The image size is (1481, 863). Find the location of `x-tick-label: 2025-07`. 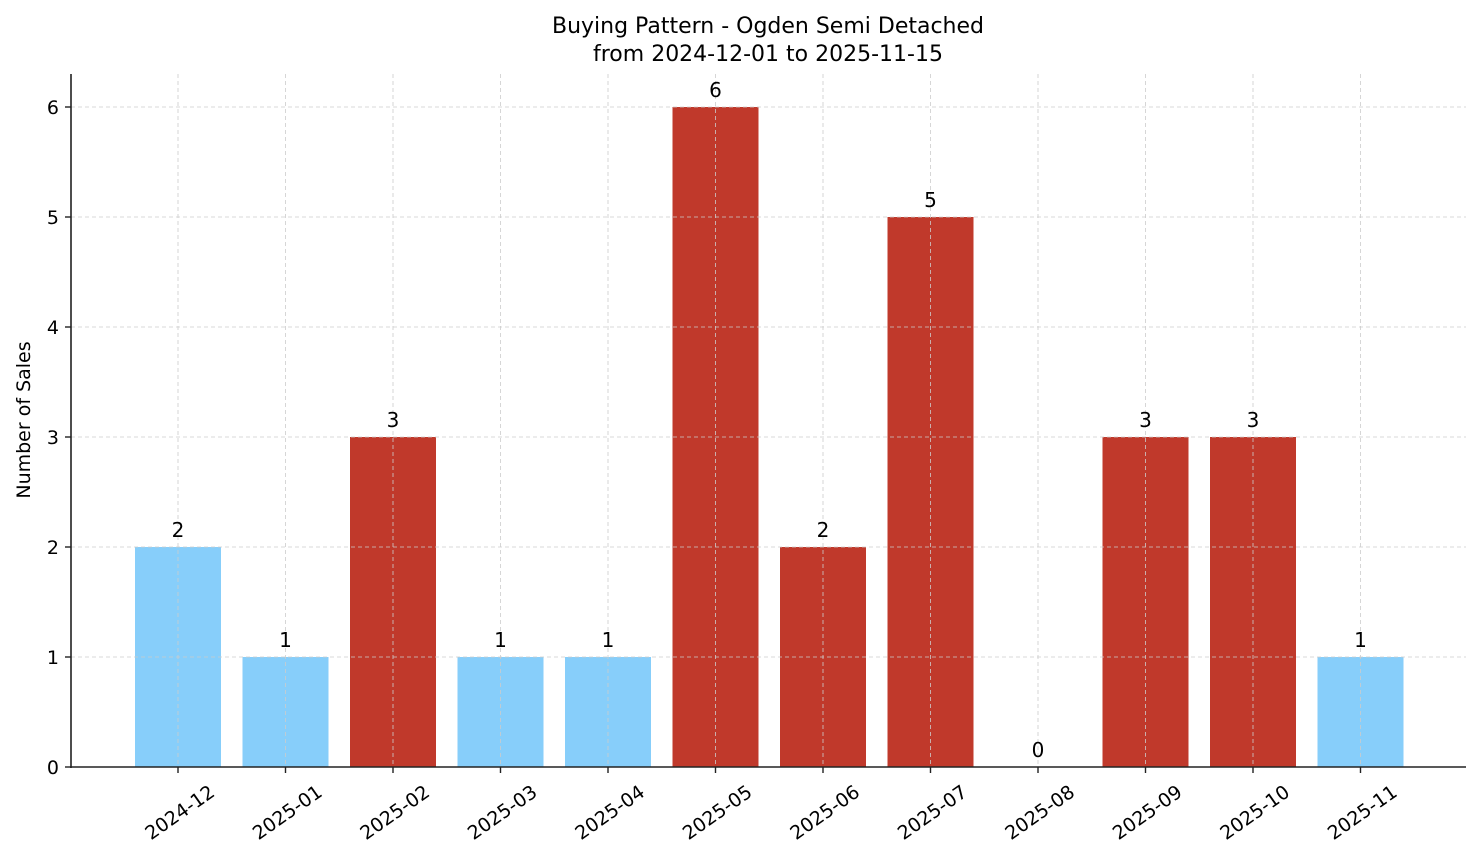

x-tick-label: 2025-07 is located at coordinates (933, 813).